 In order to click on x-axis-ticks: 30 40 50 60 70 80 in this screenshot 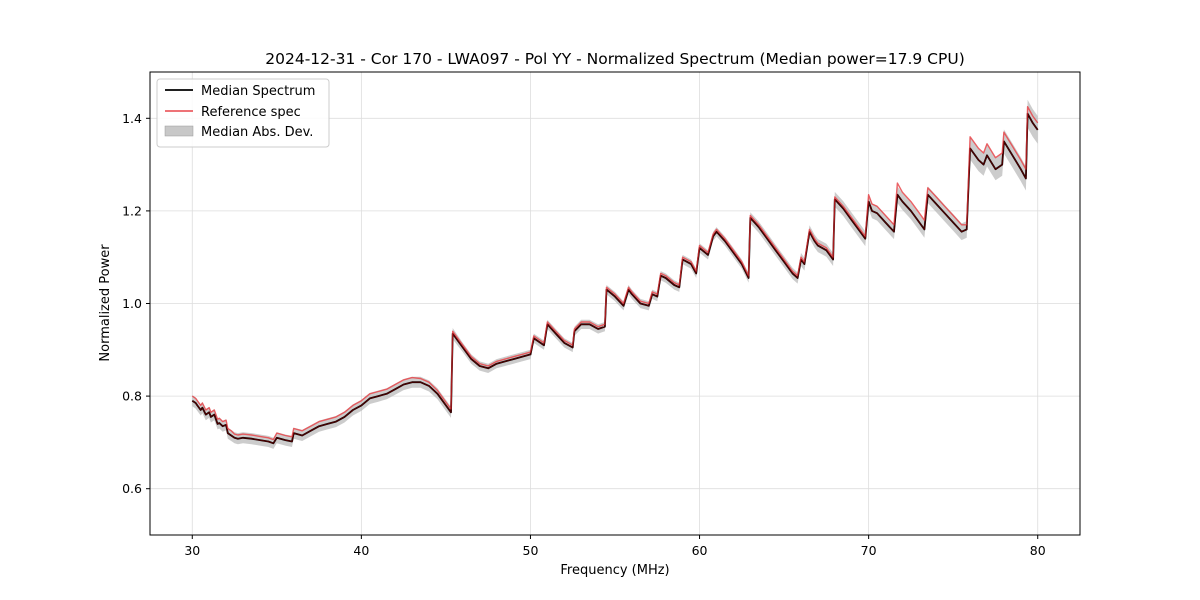, I will do `click(615, 546)`.